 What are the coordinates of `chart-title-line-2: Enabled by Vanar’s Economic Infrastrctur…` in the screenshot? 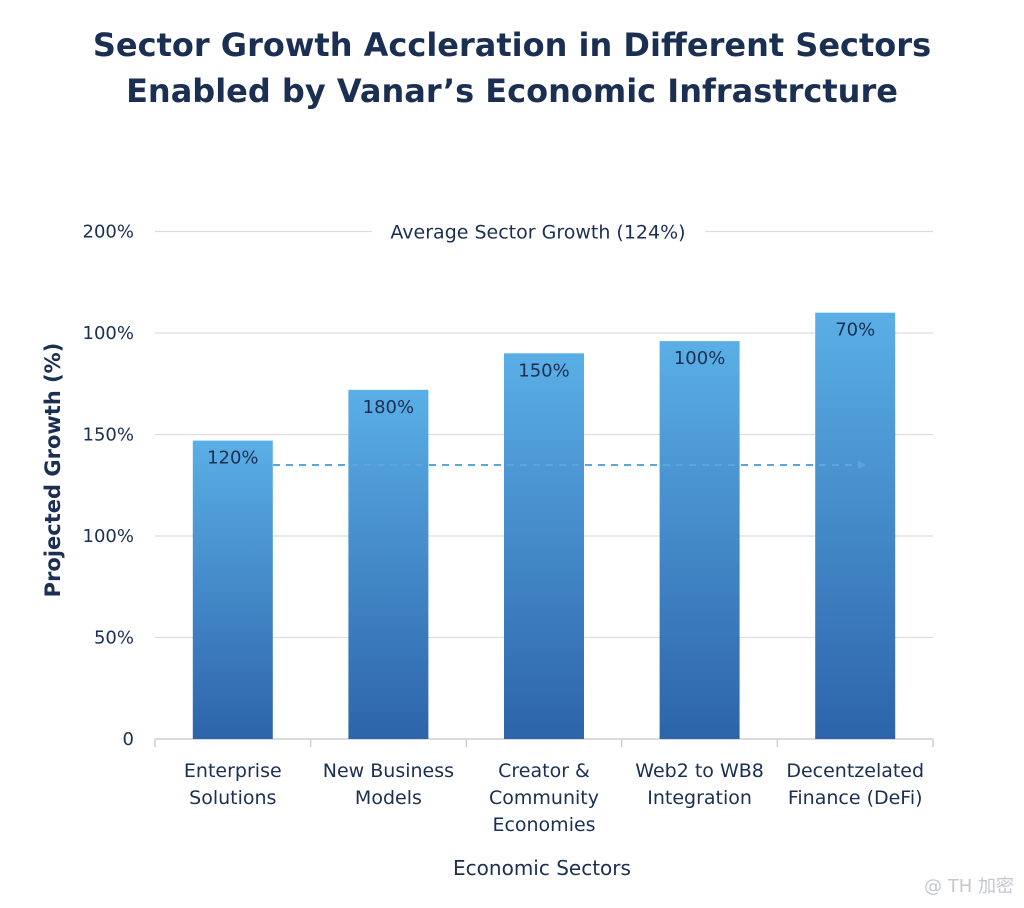 It's located at (512, 91).